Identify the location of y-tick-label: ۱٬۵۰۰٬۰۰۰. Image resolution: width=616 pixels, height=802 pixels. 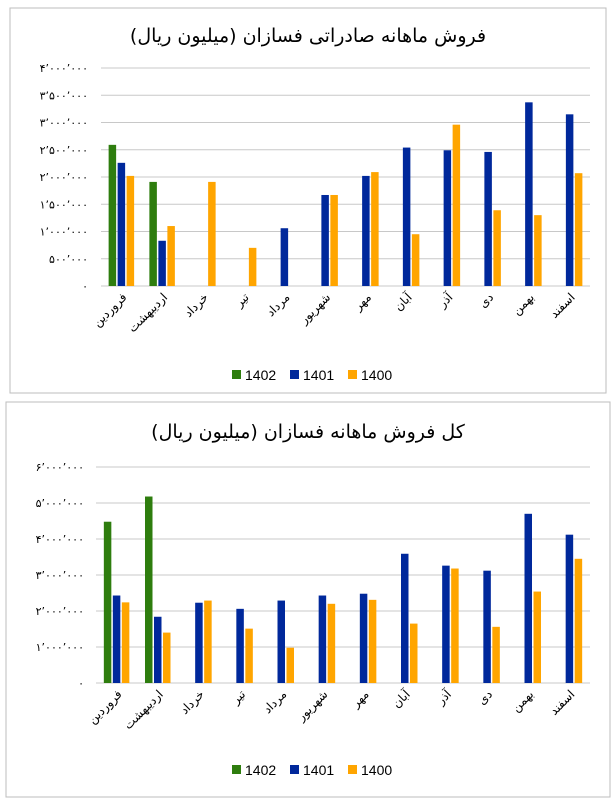
(64, 204).